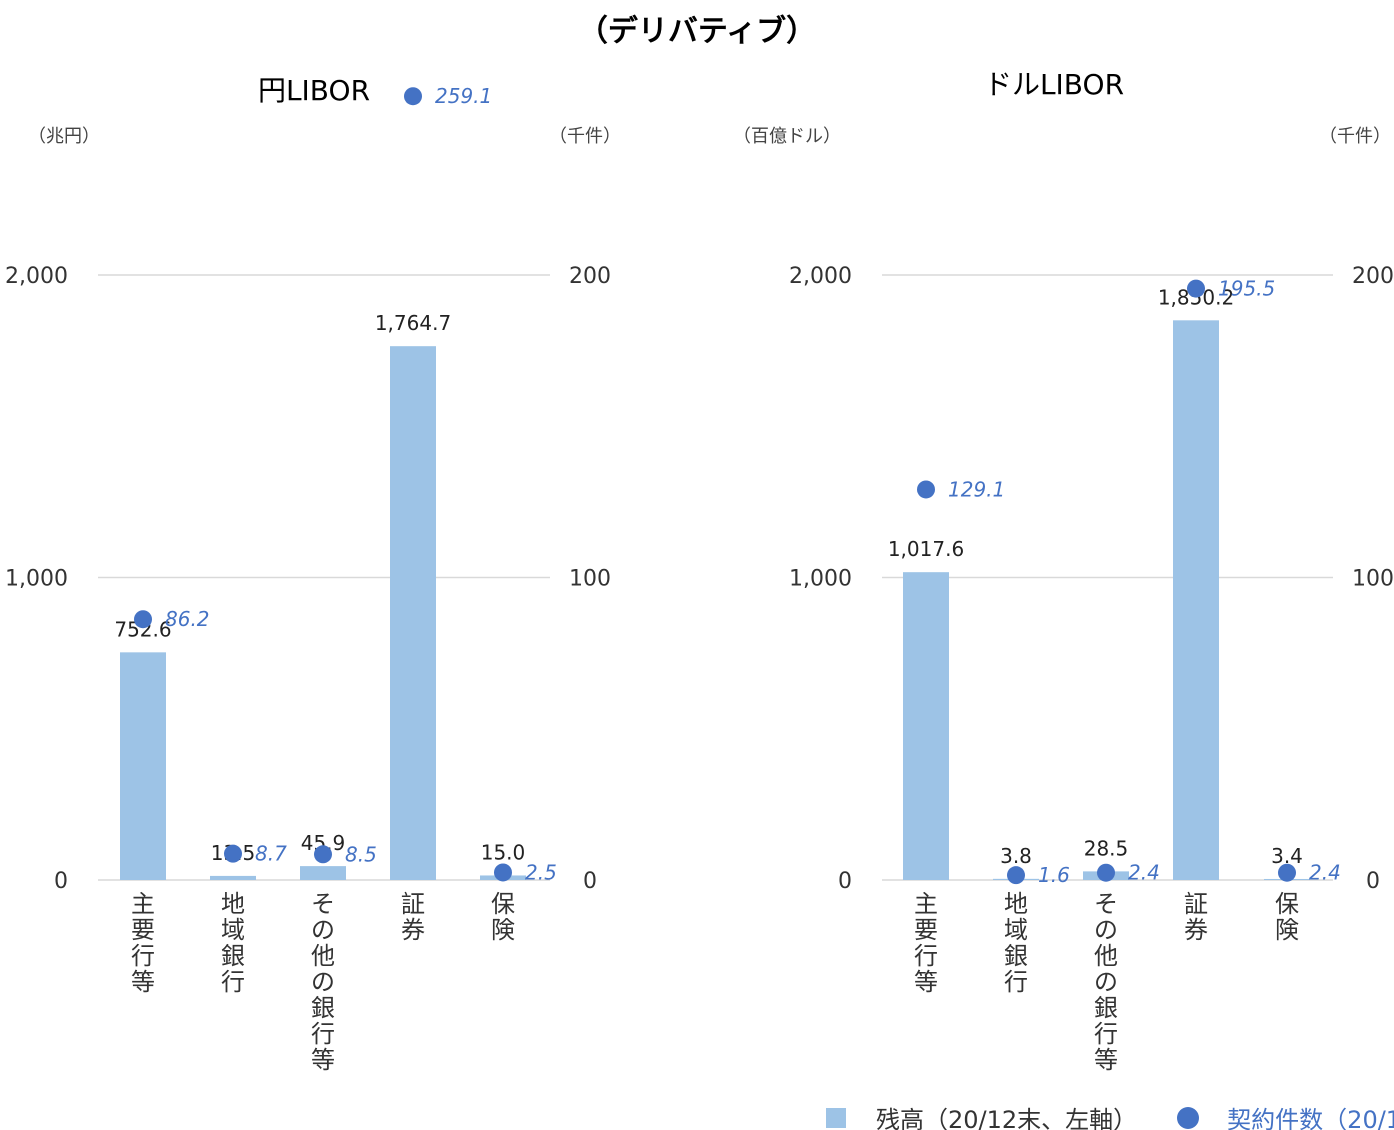 This screenshot has width=1394, height=1130. I want to click on bar-value-label: 3.8, so click(1016, 856).